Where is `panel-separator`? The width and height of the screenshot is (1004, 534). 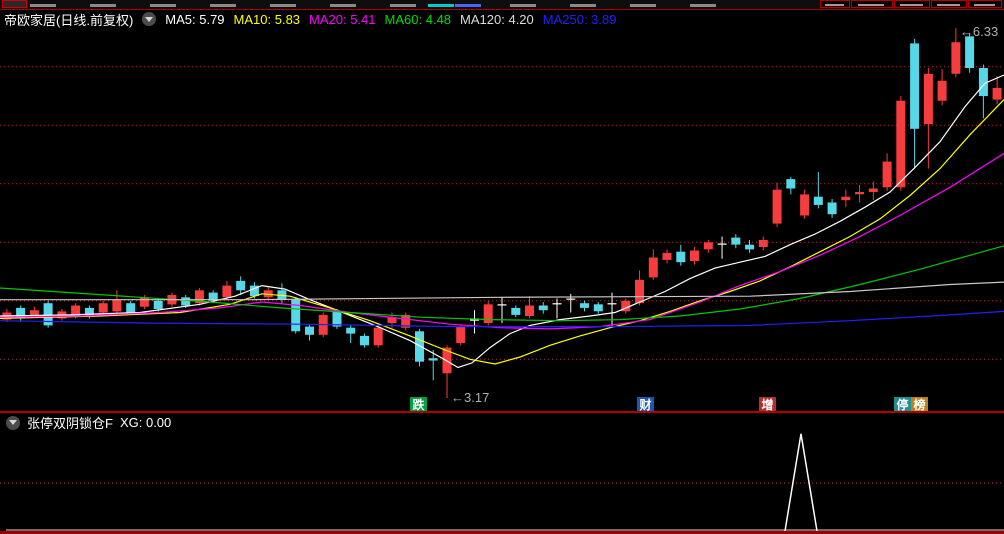 panel-separator is located at coordinates (502, 412).